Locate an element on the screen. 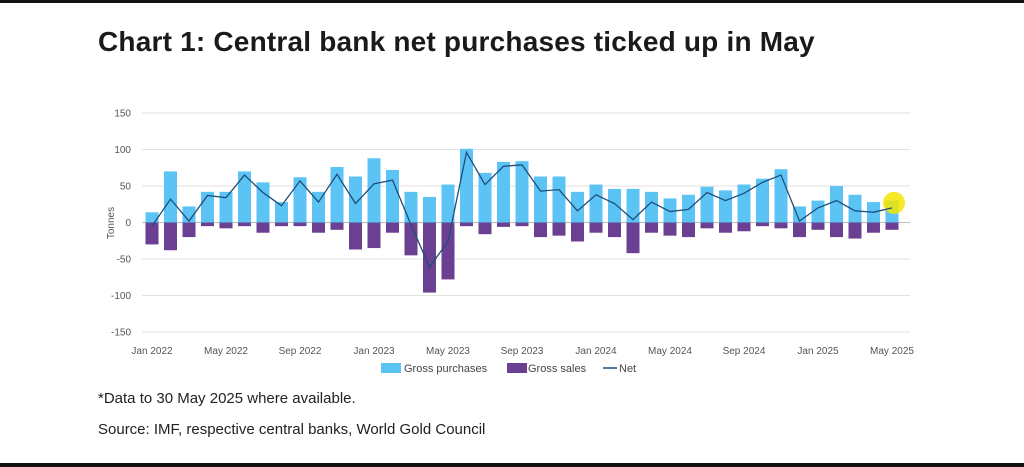 This screenshot has width=1024, height=467. x-tick-label: Jan 2025 is located at coordinates (818, 351).